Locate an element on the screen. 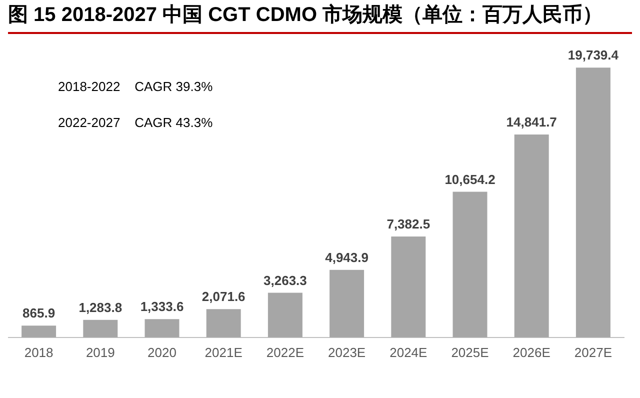 This screenshot has height=398, width=640. chart-title: 图 15 2018-2027 中国 CGT CDMO 市场规模（单位：百万人民币） is located at coordinates (320, 18).